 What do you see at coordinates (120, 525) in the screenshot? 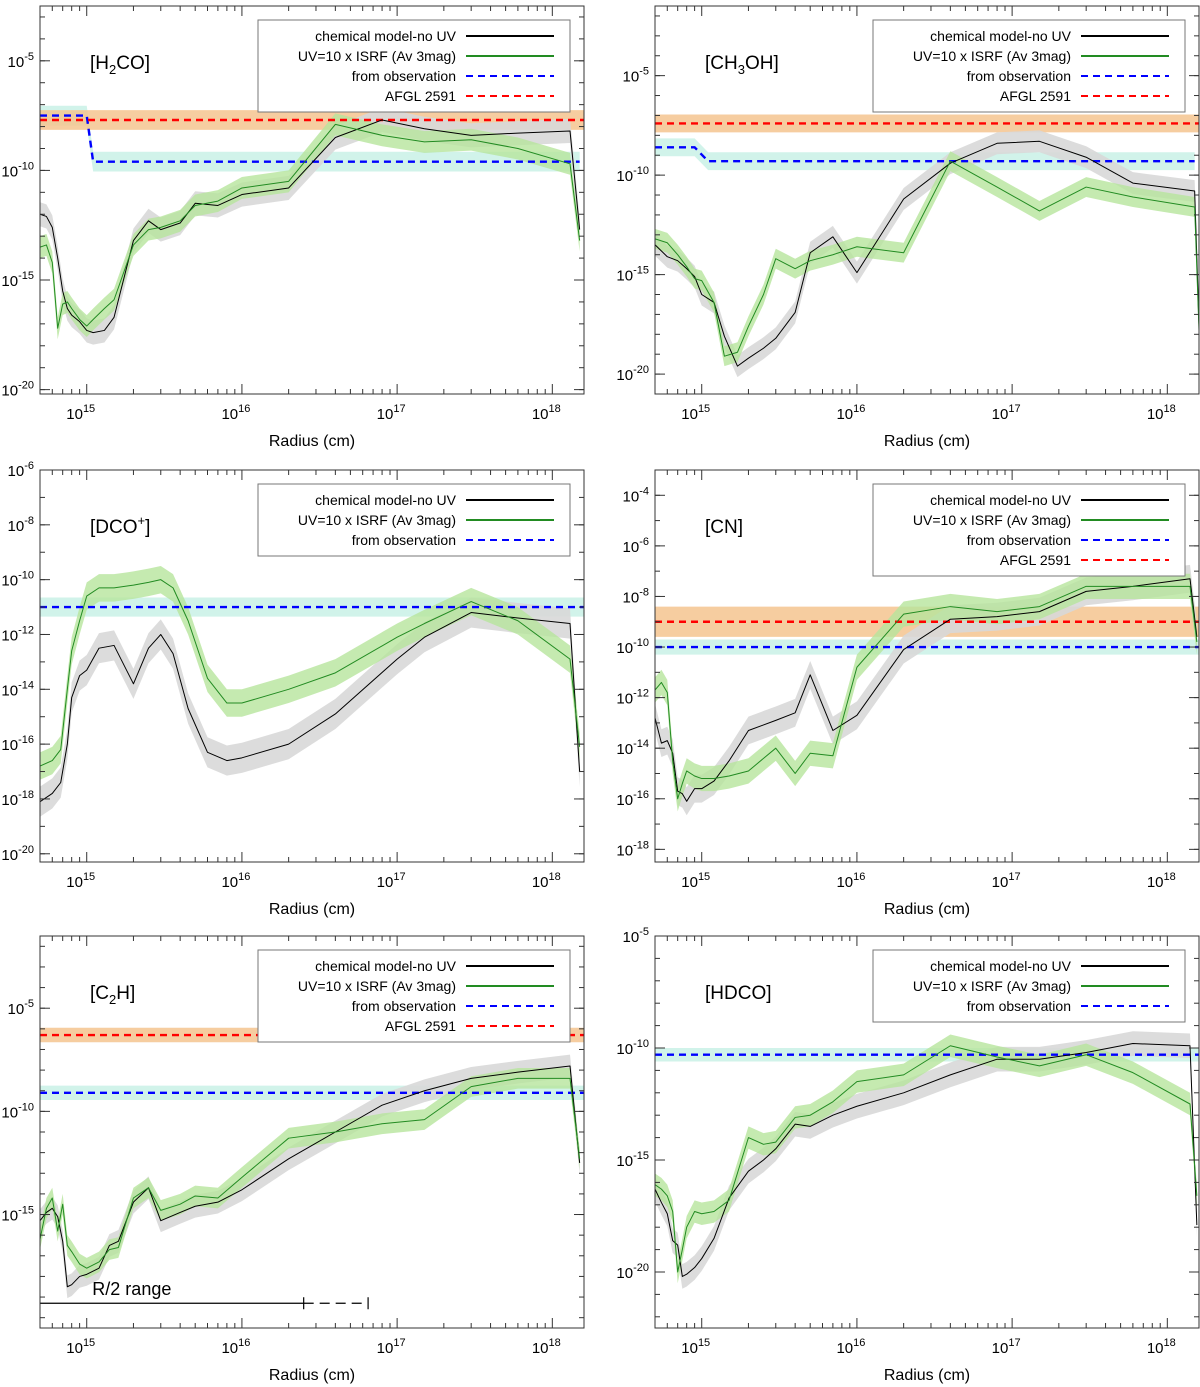
I see `panel-title: [DCO+]` at bounding box center [120, 525].